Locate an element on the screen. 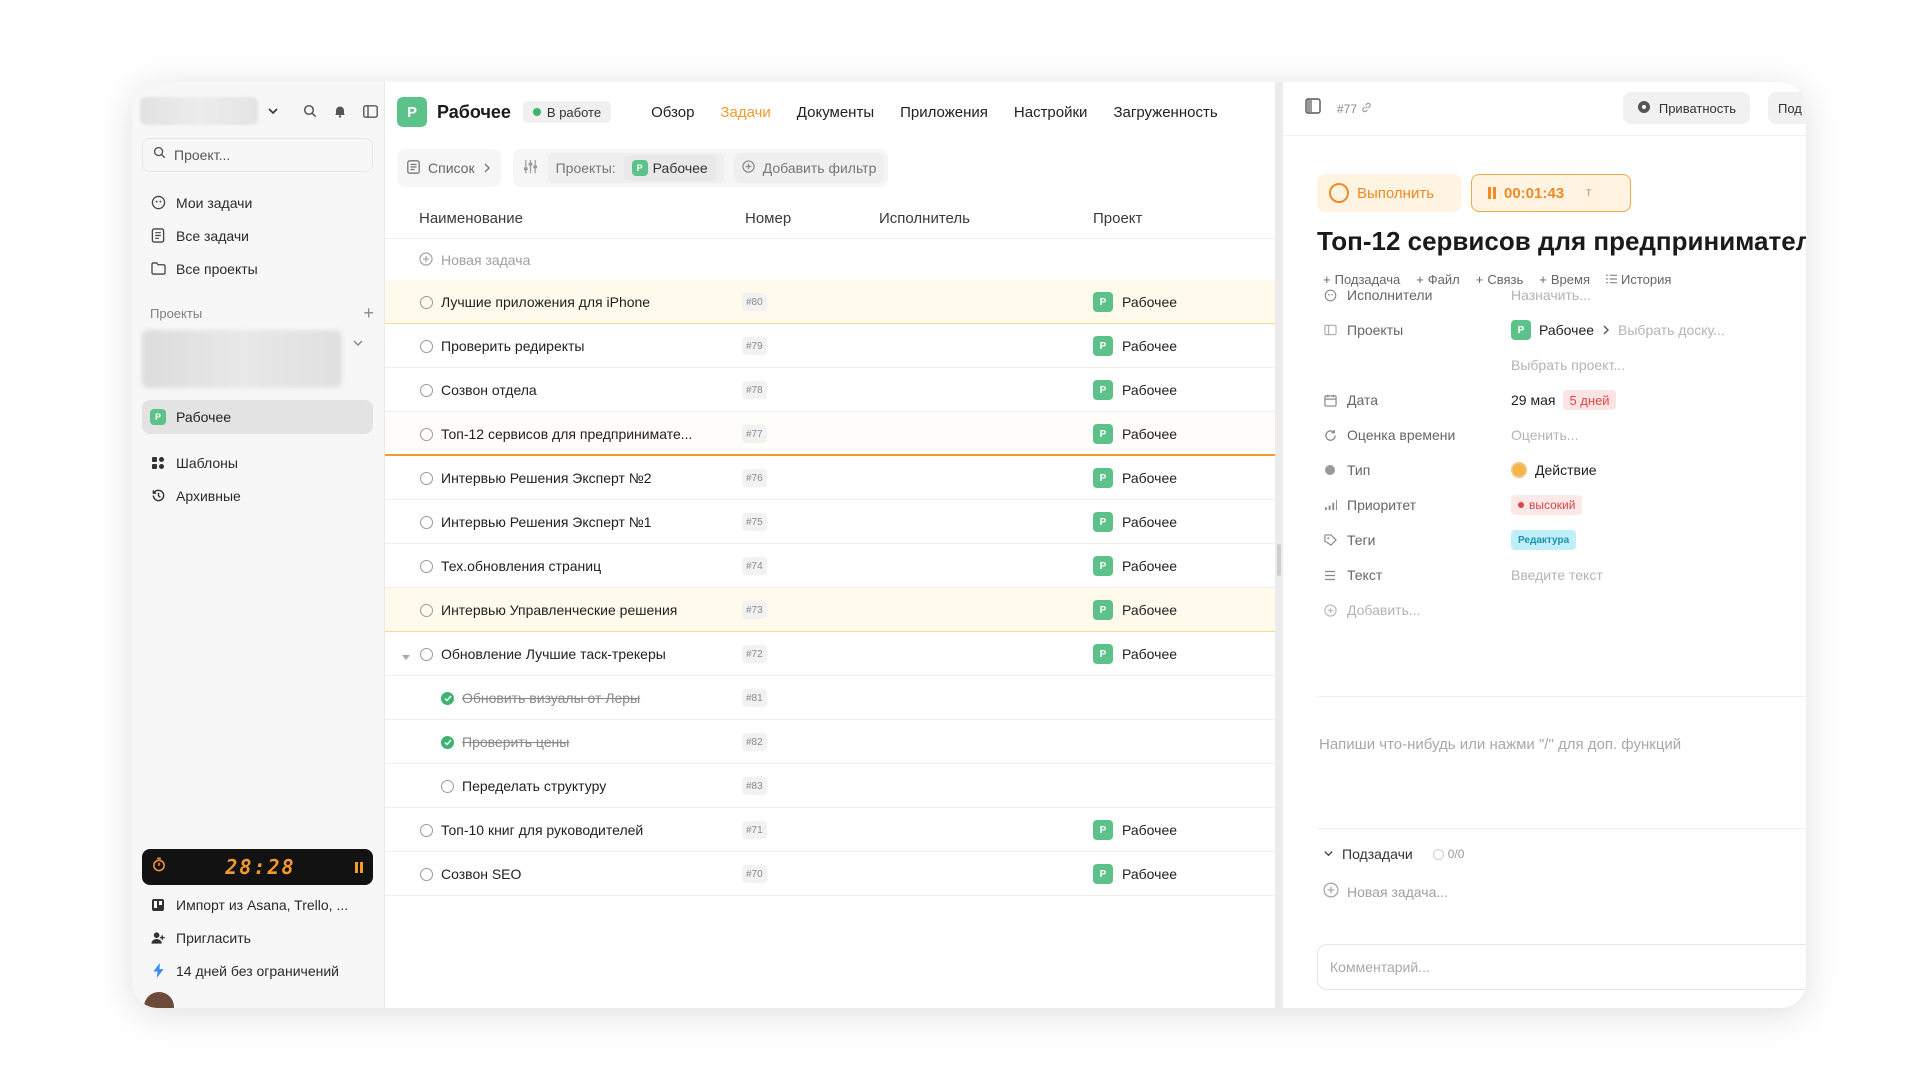  view-switcher: Список is located at coordinates (449, 168).